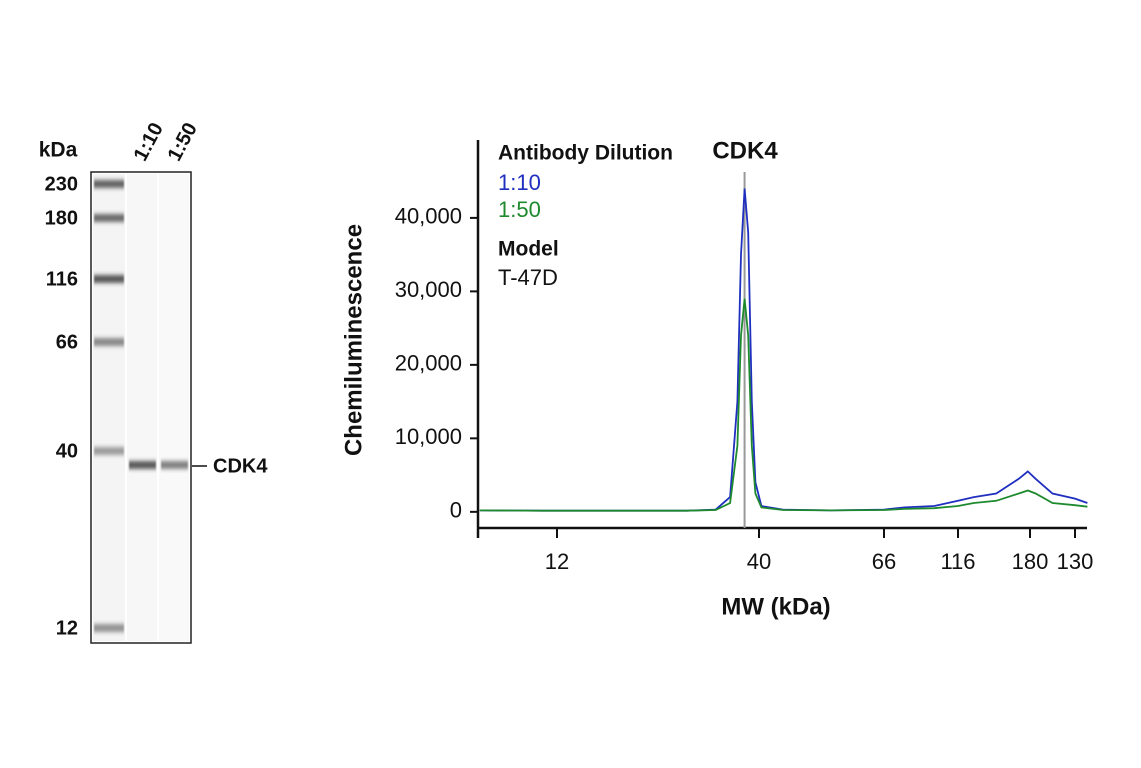  What do you see at coordinates (519, 209) in the screenshot?
I see `legend-entry: 1:50` at bounding box center [519, 209].